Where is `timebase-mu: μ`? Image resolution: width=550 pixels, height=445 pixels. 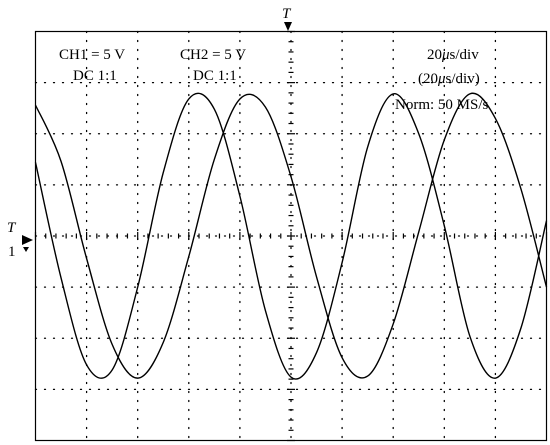 timebase-mu: μ is located at coordinates (445, 55).